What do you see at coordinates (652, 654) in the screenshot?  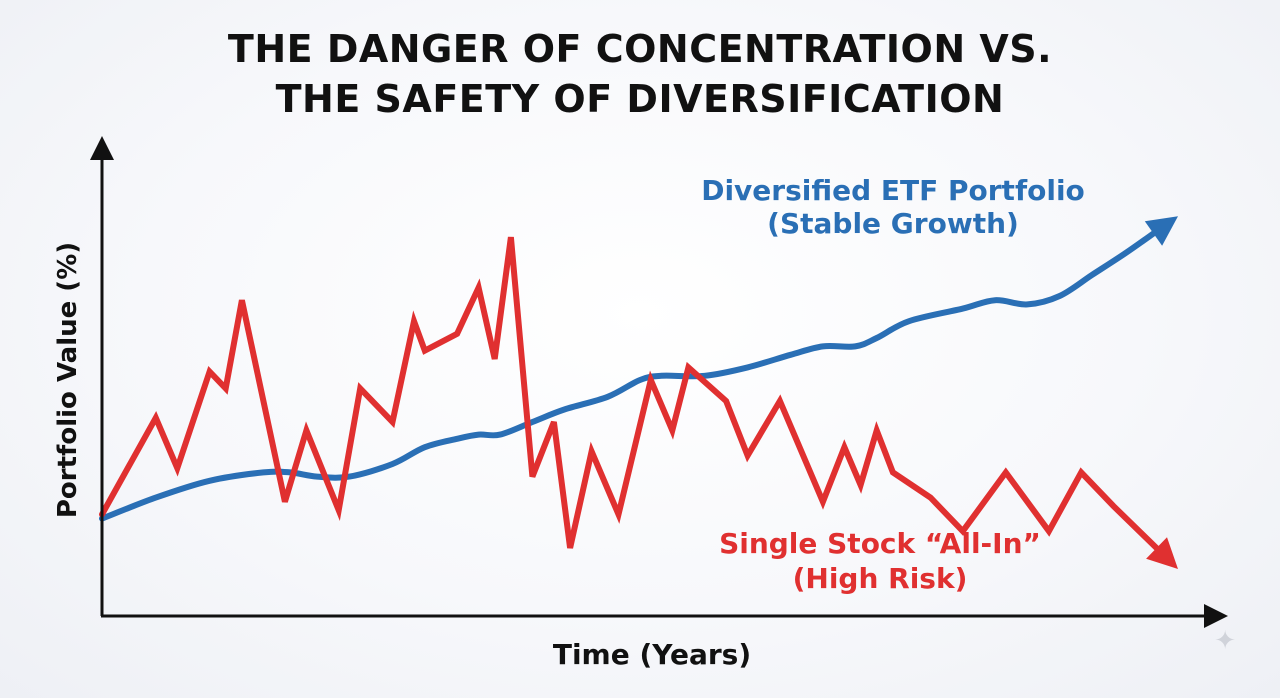 I see `x-axis-label: Time (Years)` at bounding box center [652, 654].